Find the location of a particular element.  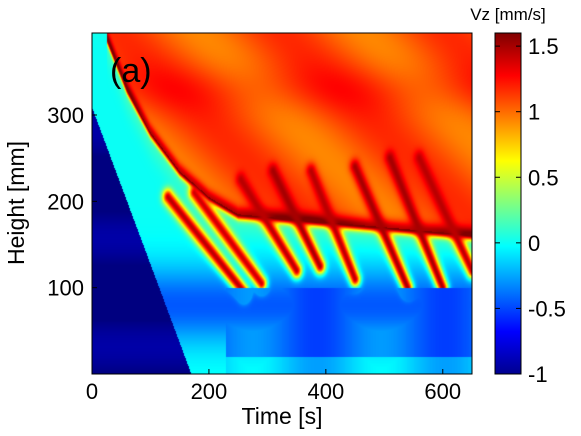

y-tick-label-2: 300 is located at coordinates (65, 115).